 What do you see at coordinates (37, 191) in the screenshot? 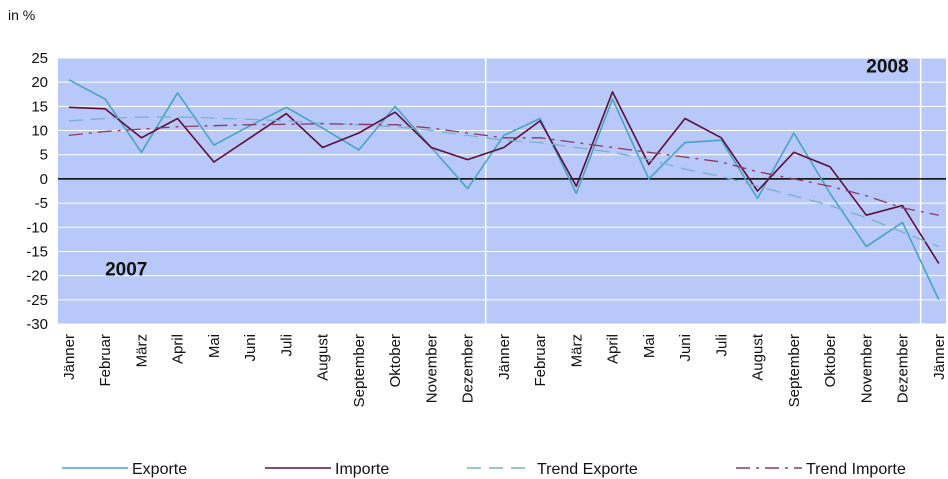
I see `y-axis-ticks: 25 20 15 10 5 0 -5 -10 -15 -20 -25 -30` at bounding box center [37, 191].